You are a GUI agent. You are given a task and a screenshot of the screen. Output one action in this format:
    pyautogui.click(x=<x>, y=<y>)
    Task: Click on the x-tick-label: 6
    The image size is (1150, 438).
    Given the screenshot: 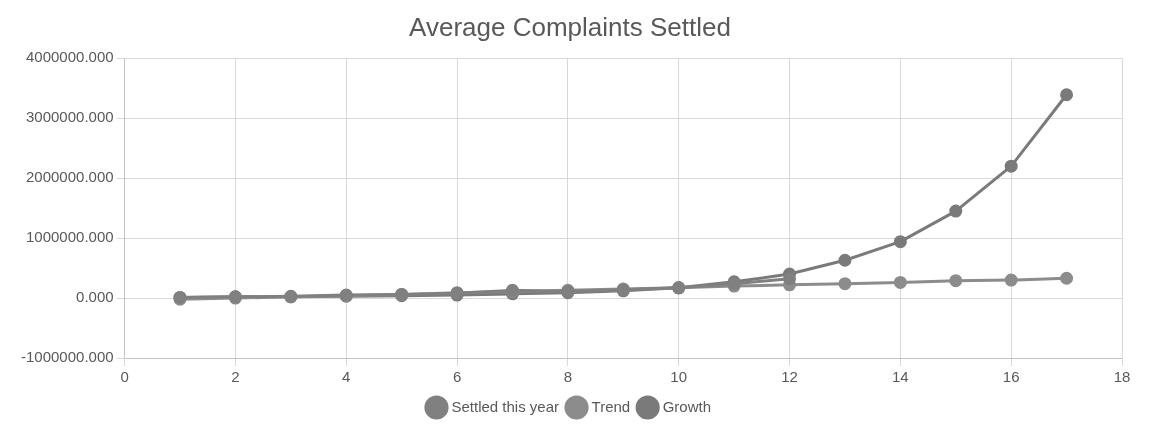 What is the action you would take?
    pyautogui.click(x=457, y=377)
    